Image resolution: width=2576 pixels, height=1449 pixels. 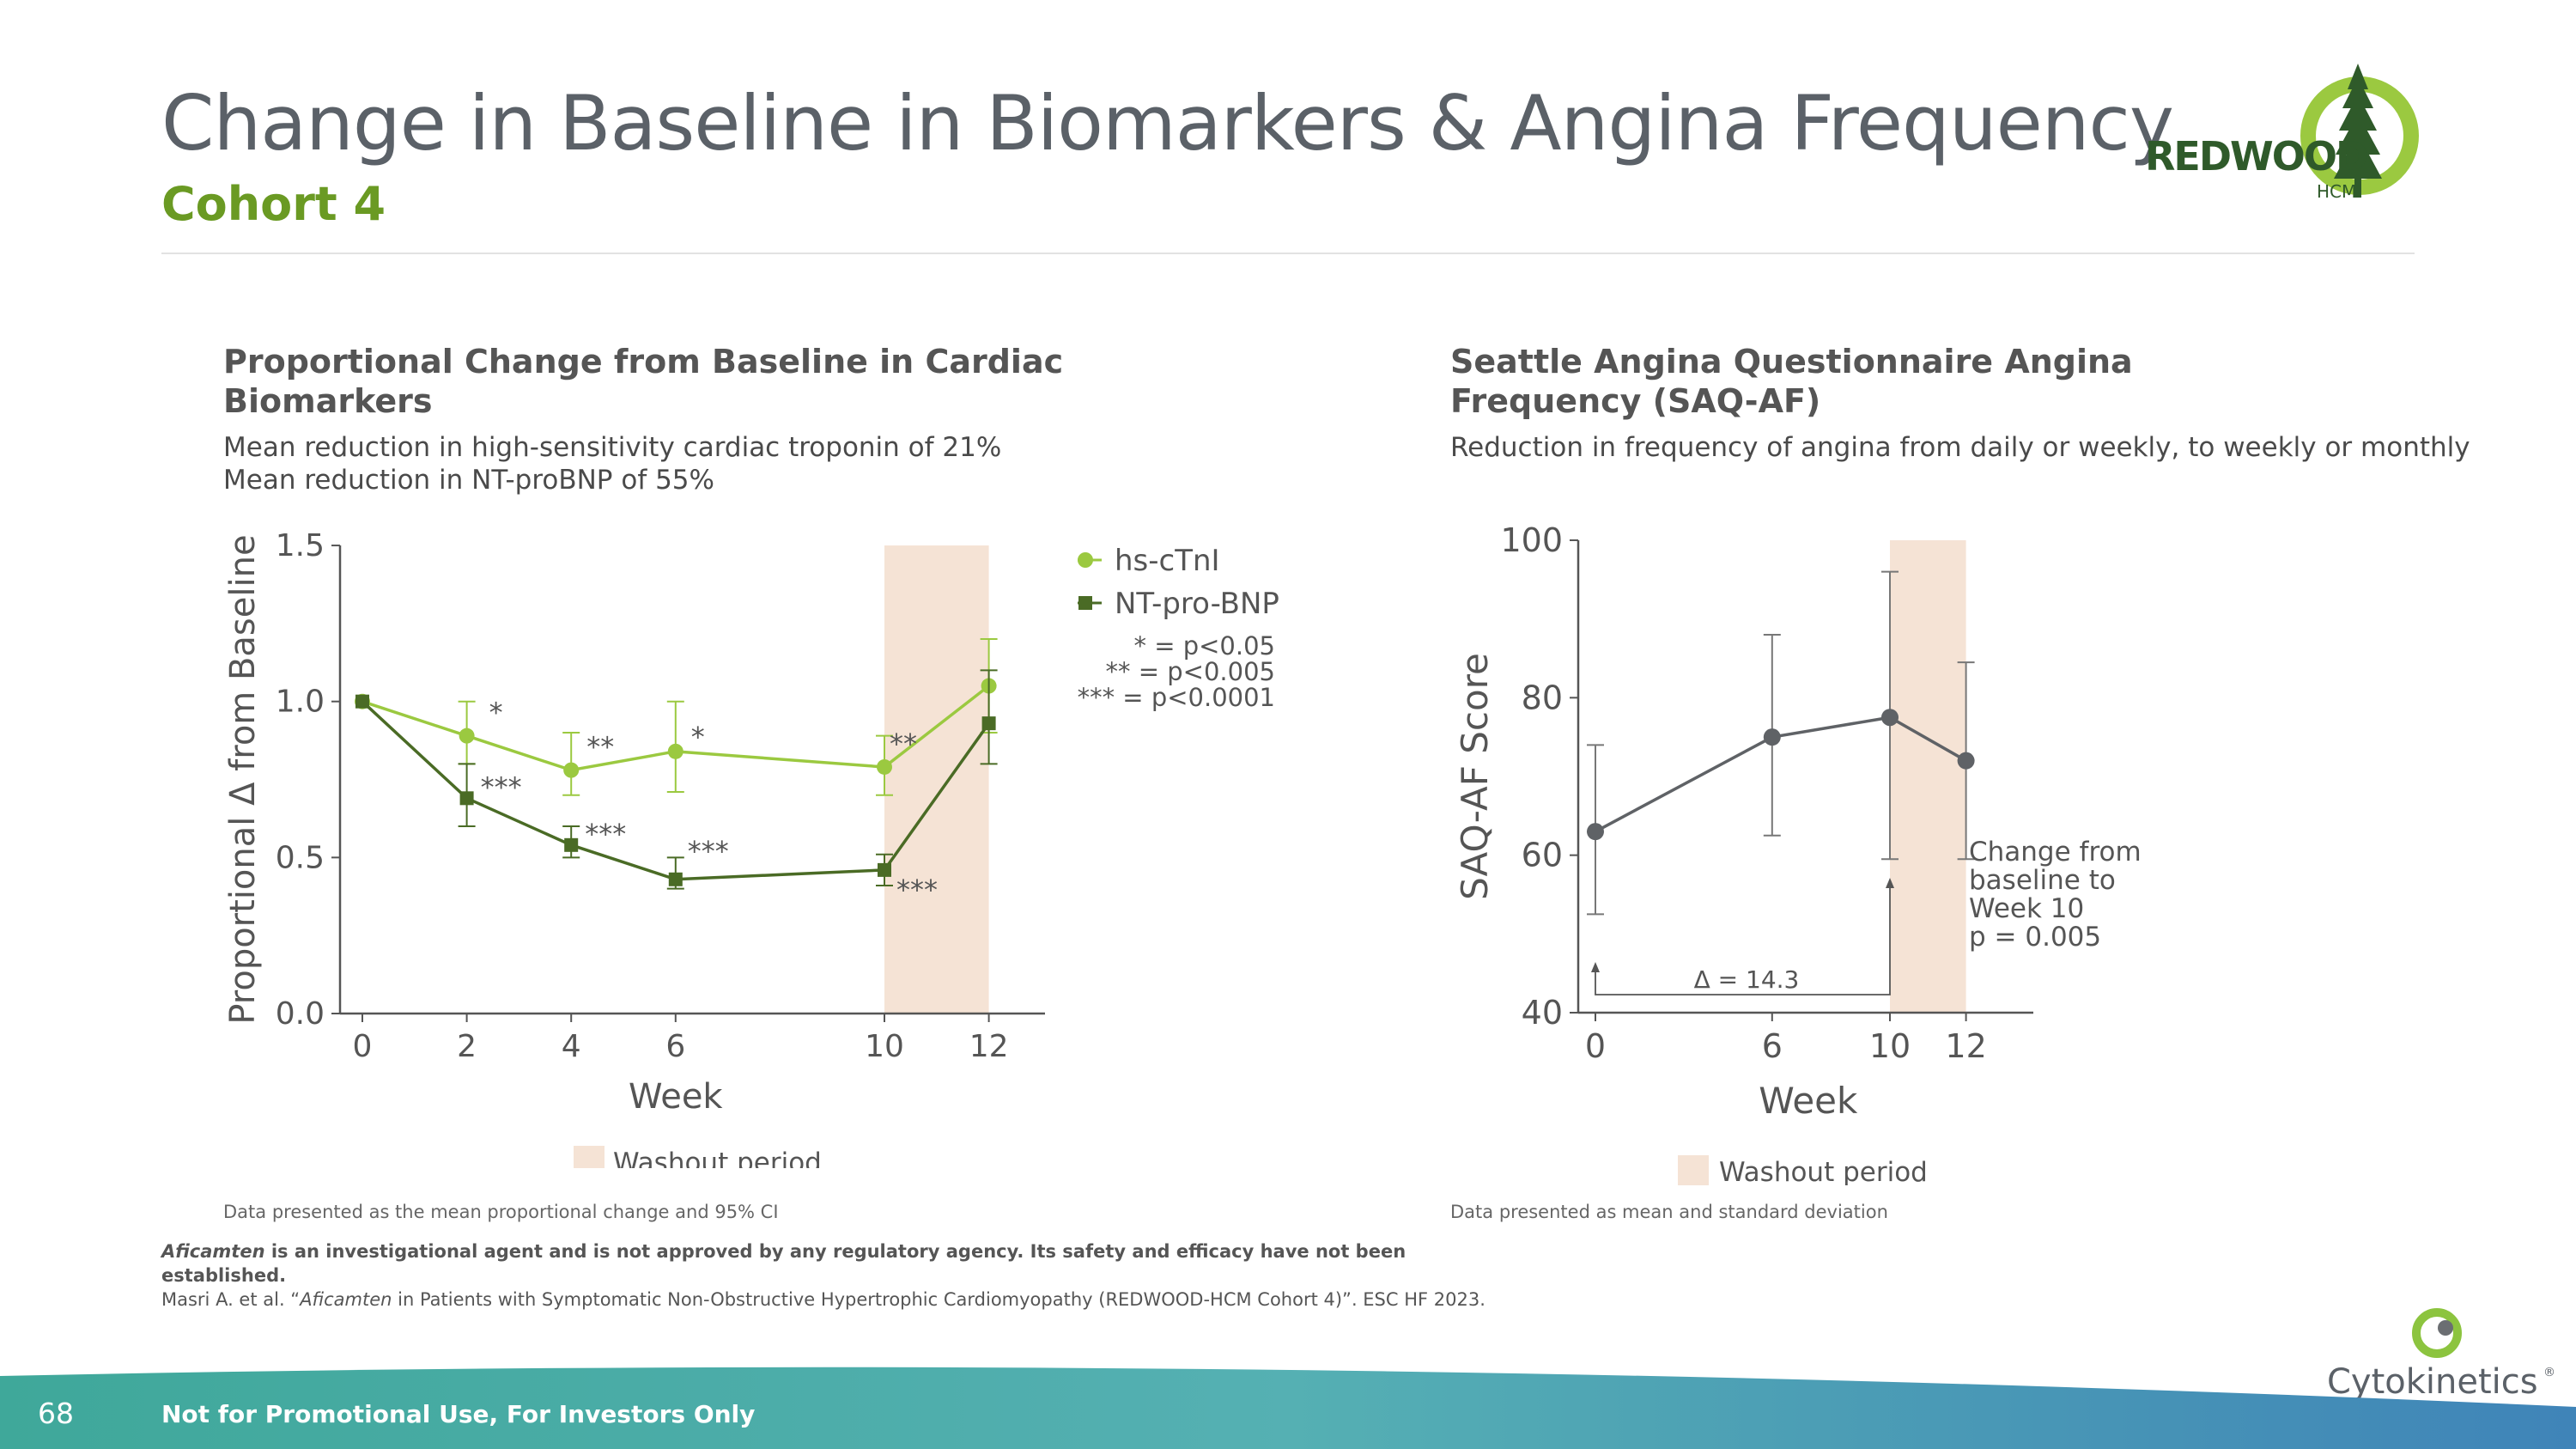 What do you see at coordinates (2026, 908) in the screenshot?
I see `significance-annotation: Week 10` at bounding box center [2026, 908].